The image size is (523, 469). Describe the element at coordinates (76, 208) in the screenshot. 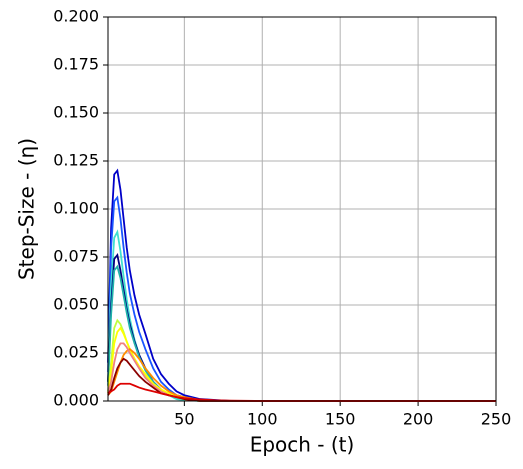

I see `y-tick-label: 0.100` at that location.